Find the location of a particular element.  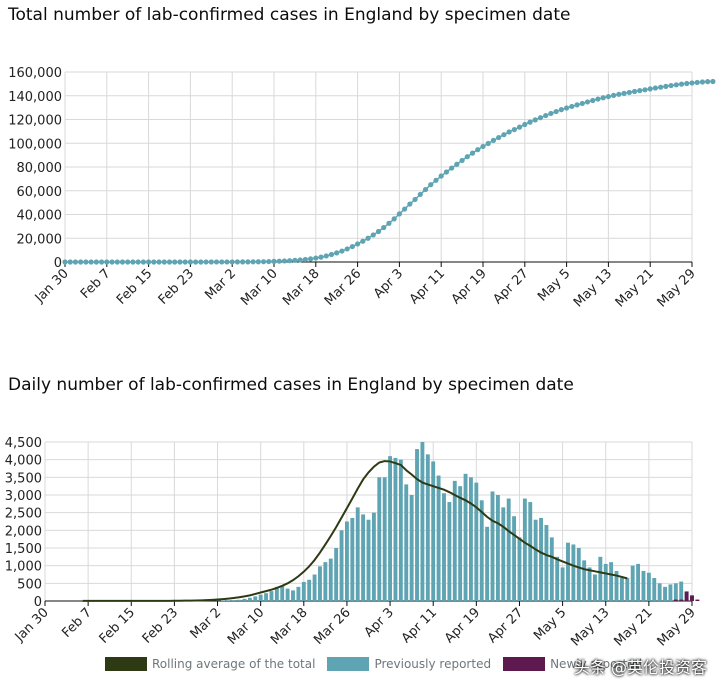

legend-entry-previous: Previously reported is located at coordinates (409, 664).